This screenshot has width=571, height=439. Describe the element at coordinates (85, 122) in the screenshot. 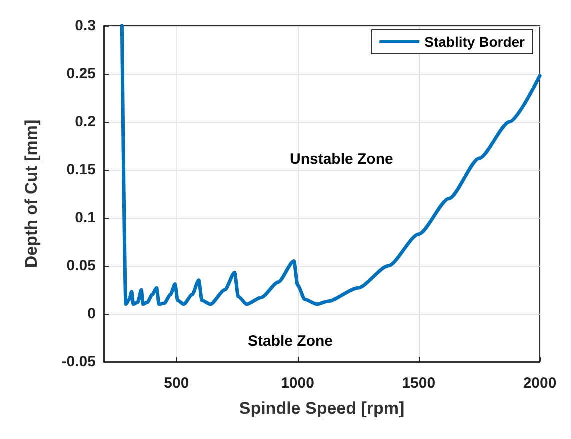

I see `y-tick-label: 0.2` at that location.